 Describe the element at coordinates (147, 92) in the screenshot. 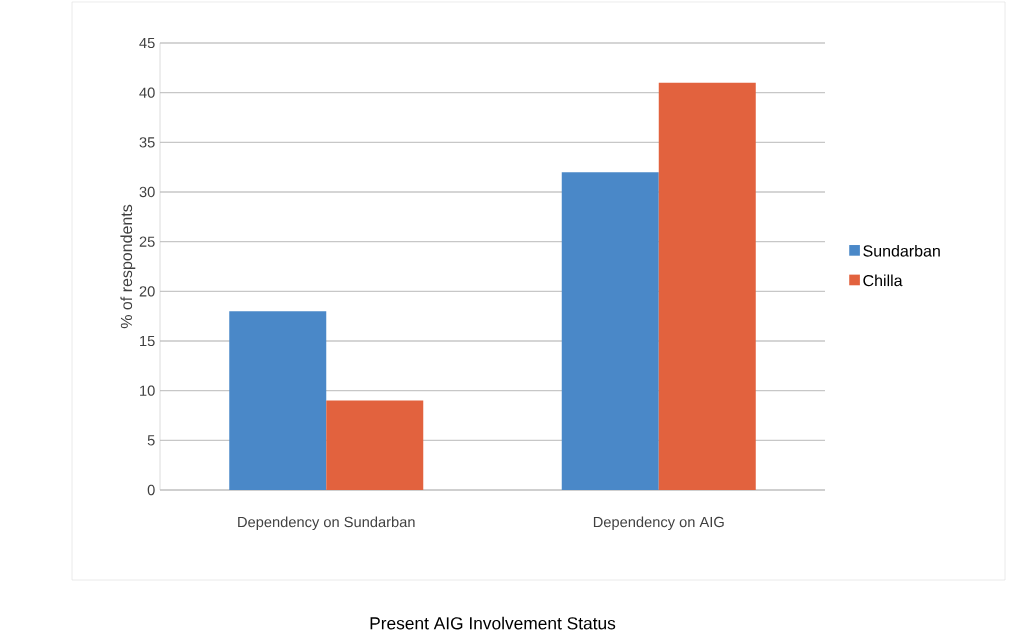

I see `y-tick-label: 40` at that location.